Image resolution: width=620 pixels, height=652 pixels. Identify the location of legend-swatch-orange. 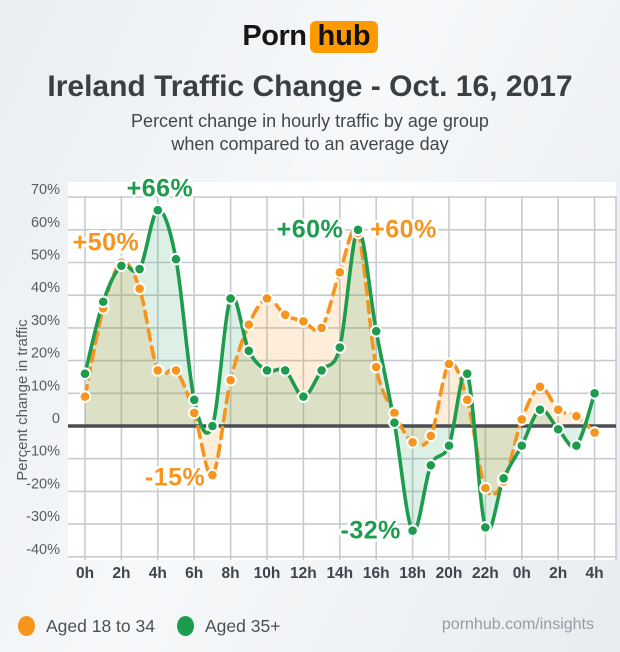
(26, 626).